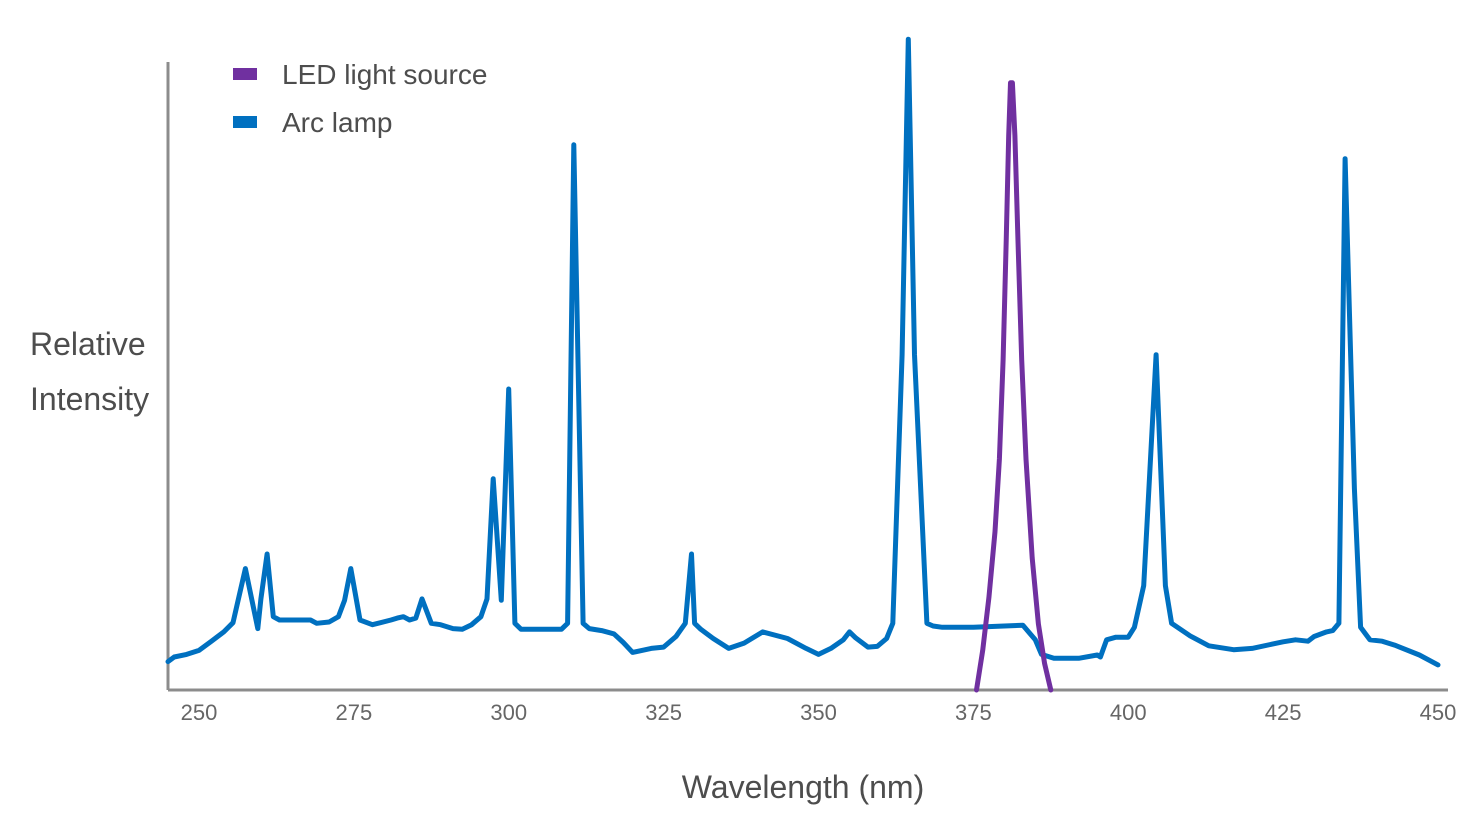 The height and width of the screenshot is (830, 1470). Describe the element at coordinates (353, 712) in the screenshot. I see `x-tick-label: 275` at that location.